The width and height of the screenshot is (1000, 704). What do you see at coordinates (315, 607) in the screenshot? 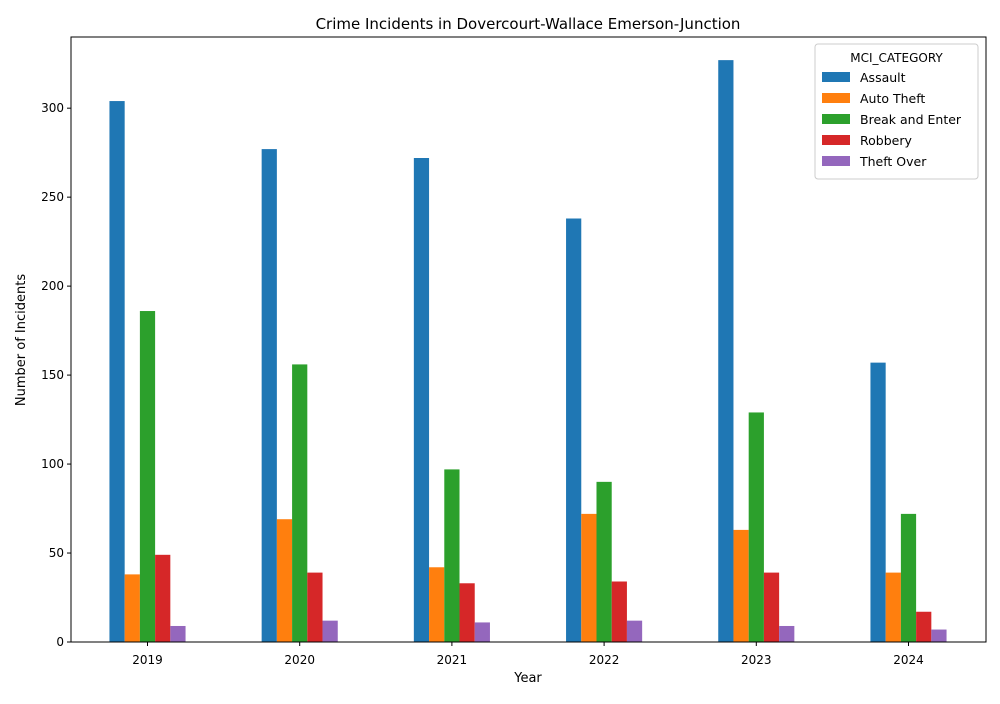
I see `bar-robbery-2020` at bounding box center [315, 607].